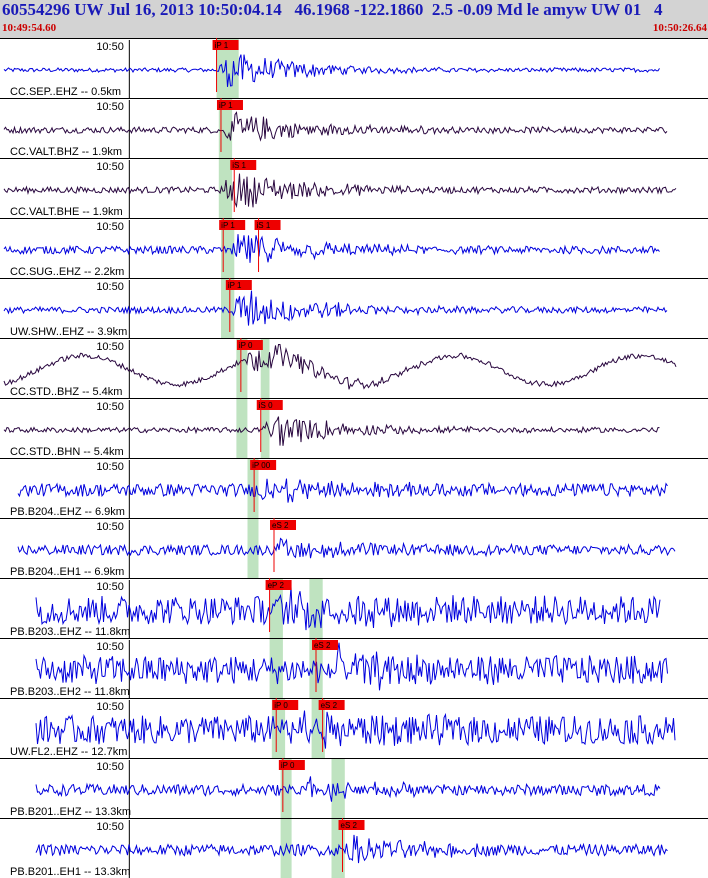 Image resolution: width=708 pixels, height=878 pixels. Describe the element at coordinates (67, 452) in the screenshot. I see `channel-label: CC.STD..BHN -- 5.4km` at that location.